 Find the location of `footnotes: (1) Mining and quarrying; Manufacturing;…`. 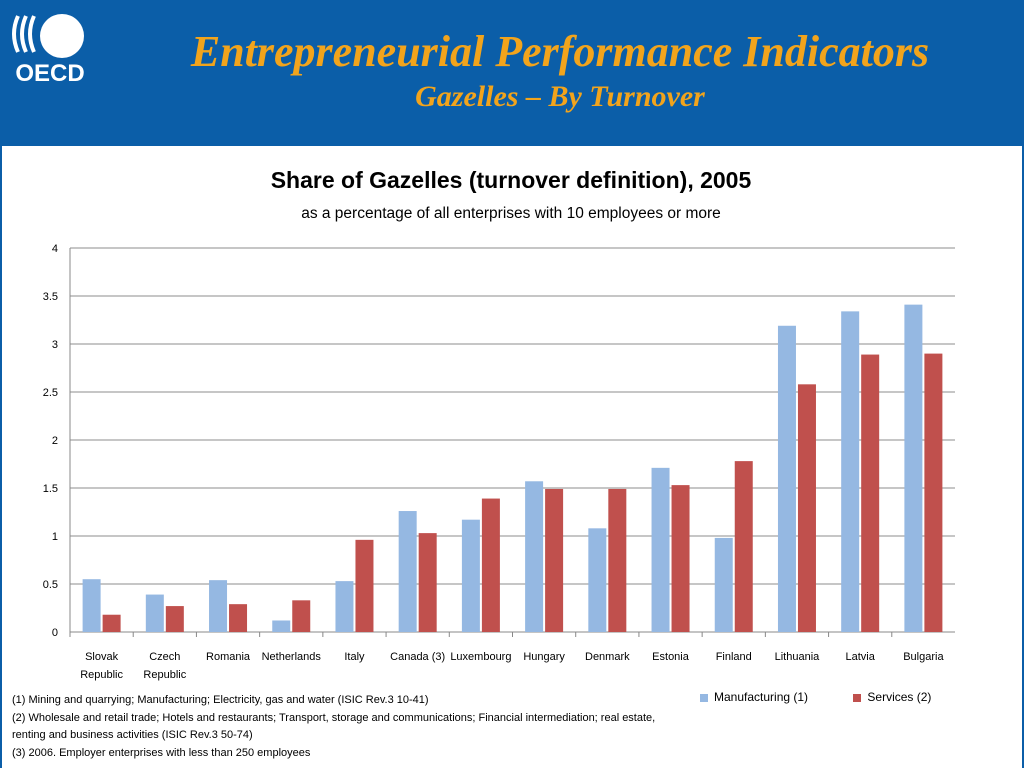

footnotes: (1) Mining and quarrying; Manufacturing;… is located at coordinates (333, 727).